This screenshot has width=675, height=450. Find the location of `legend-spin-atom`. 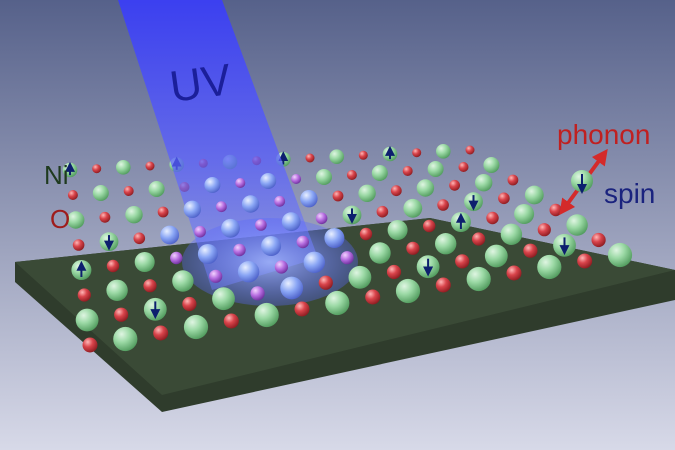

legend-spin-atom is located at coordinates (582, 182).